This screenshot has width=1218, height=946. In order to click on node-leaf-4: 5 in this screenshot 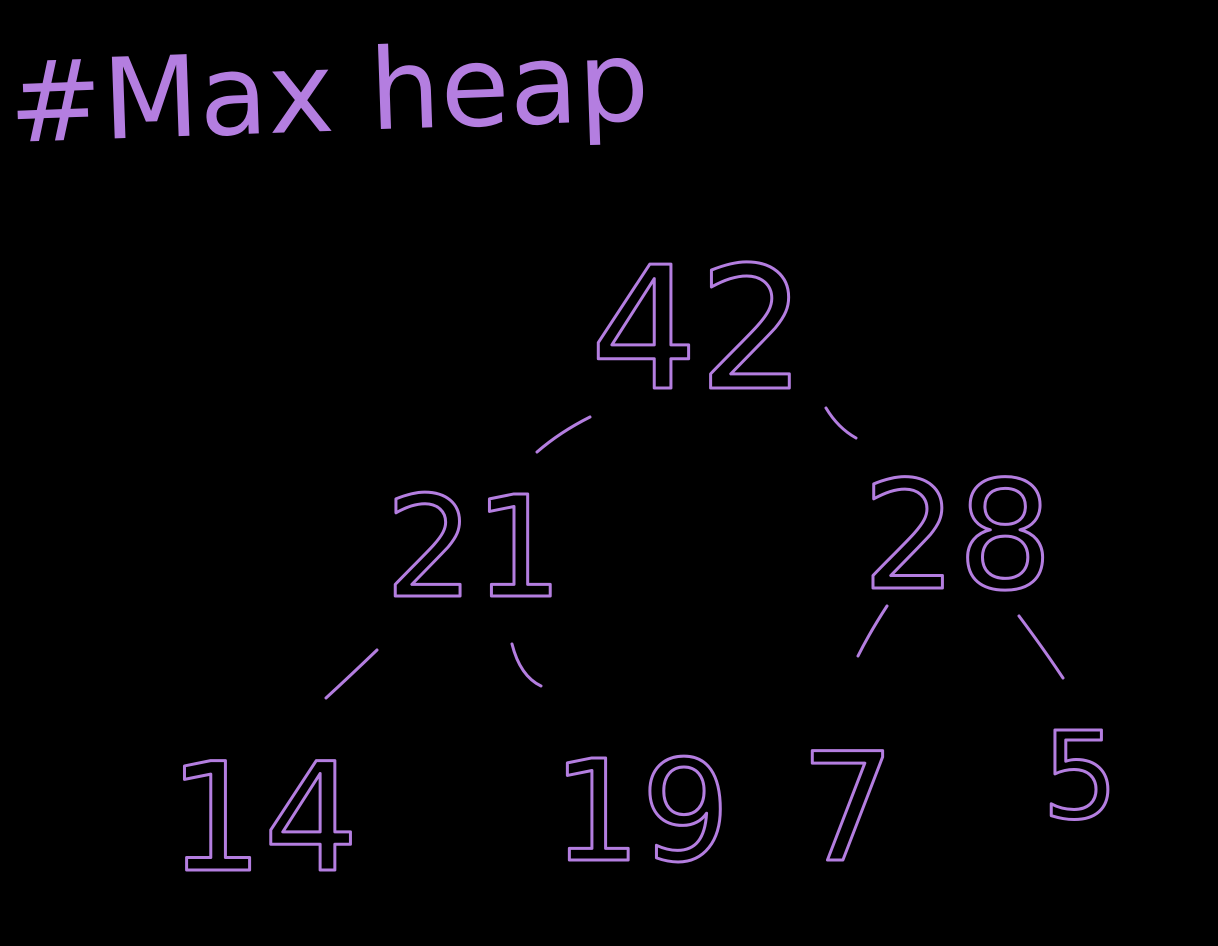, I will do `click(1080, 777)`.